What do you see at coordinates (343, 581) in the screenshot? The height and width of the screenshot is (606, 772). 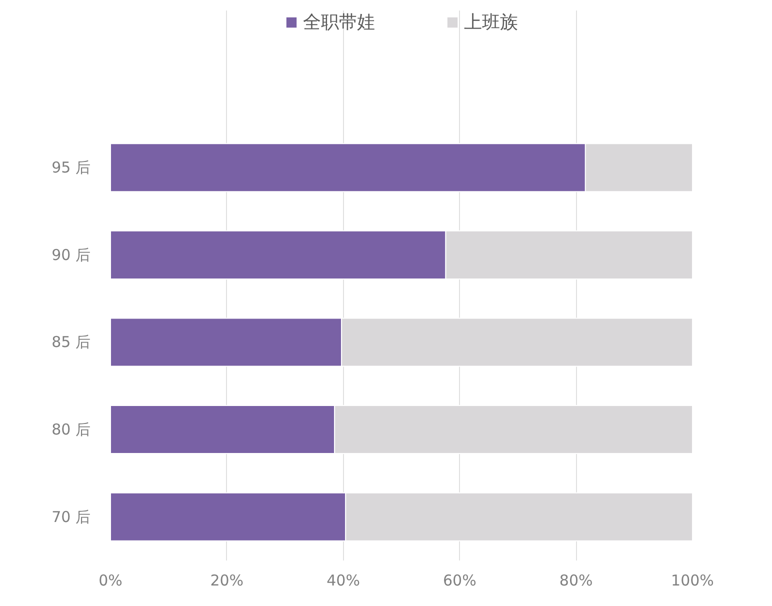 I see `x-tick-label: 40%` at bounding box center [343, 581].